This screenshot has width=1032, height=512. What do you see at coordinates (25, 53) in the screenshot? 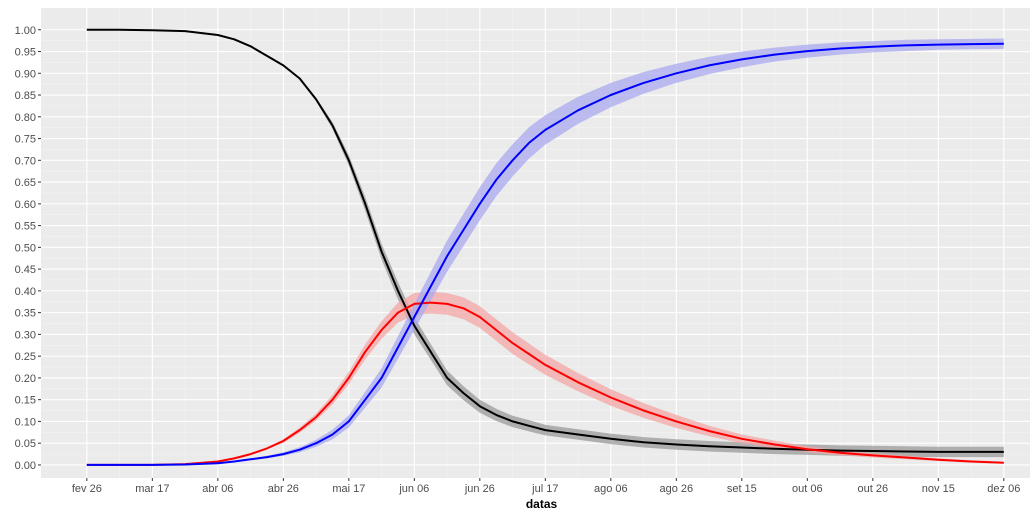
I see `y-tick-label: 0.95` at bounding box center [25, 53].